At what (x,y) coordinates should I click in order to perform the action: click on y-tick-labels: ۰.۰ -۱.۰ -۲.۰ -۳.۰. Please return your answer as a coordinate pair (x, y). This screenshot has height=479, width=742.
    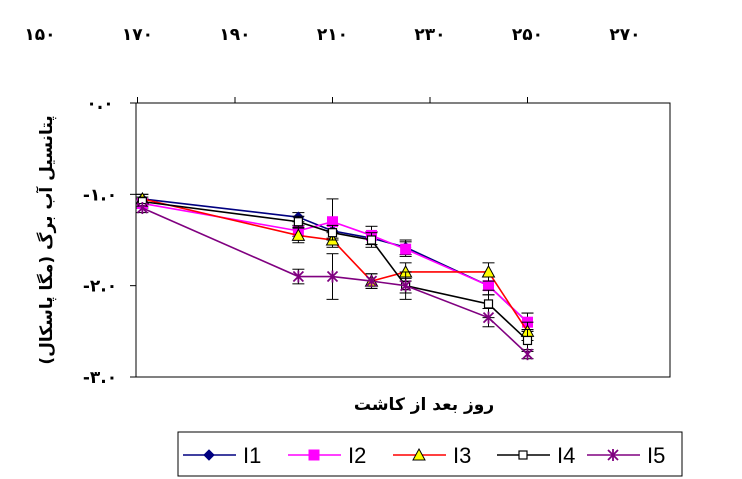
    Looking at the image, I should click on (100, 241).